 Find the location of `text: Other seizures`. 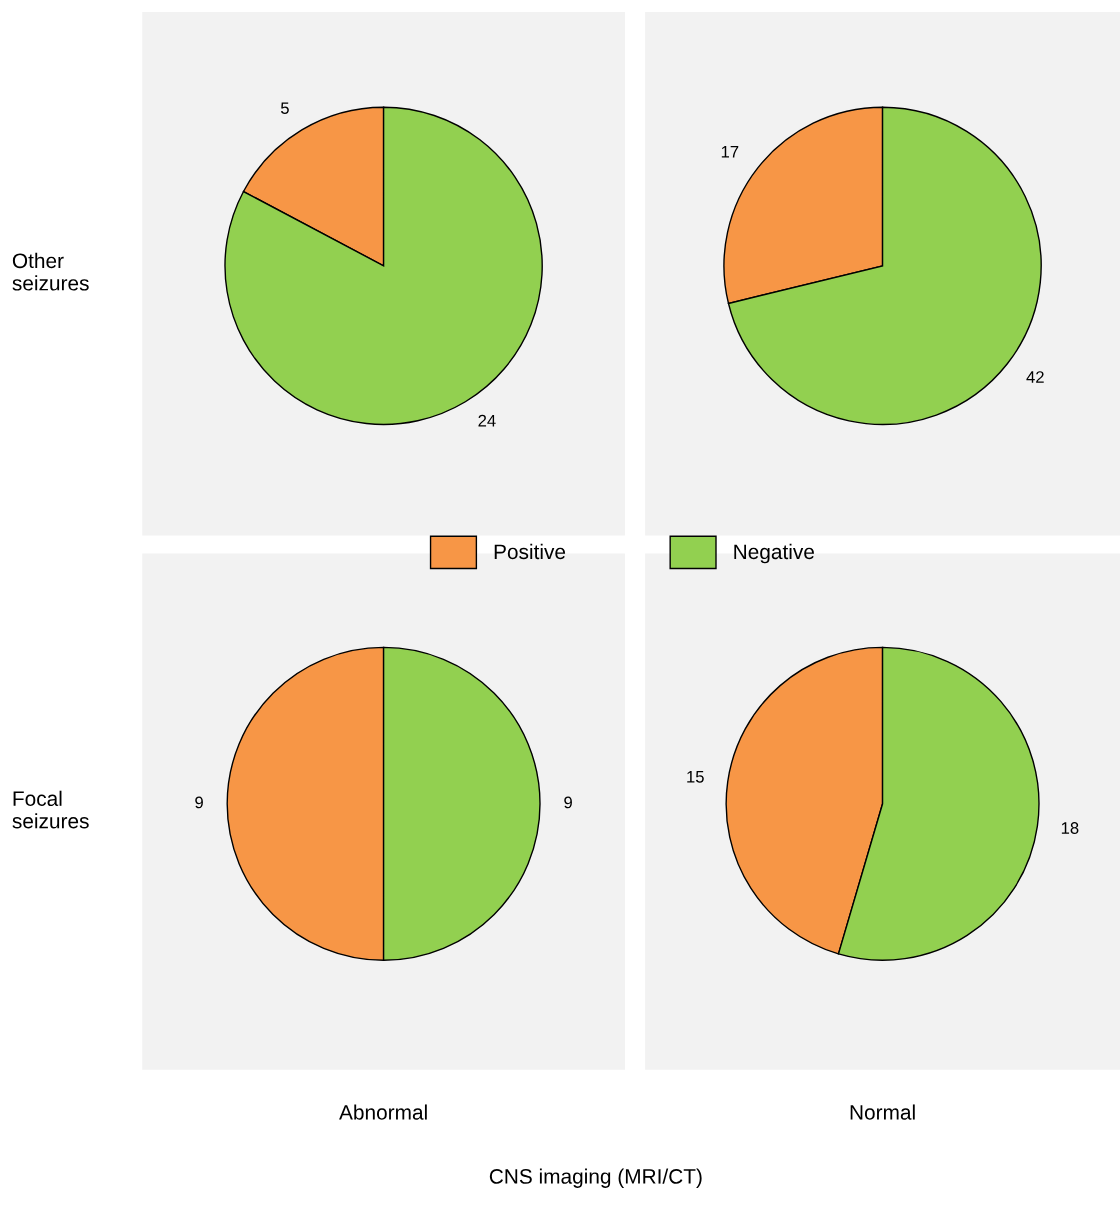

text: Other seizures is located at coordinates (50, 271).